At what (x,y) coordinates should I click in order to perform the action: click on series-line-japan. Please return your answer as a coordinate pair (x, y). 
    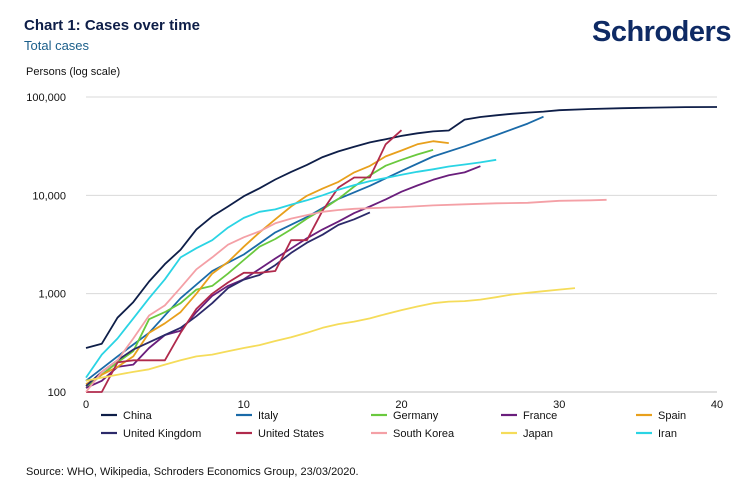
    Looking at the image, I should click on (330, 334).